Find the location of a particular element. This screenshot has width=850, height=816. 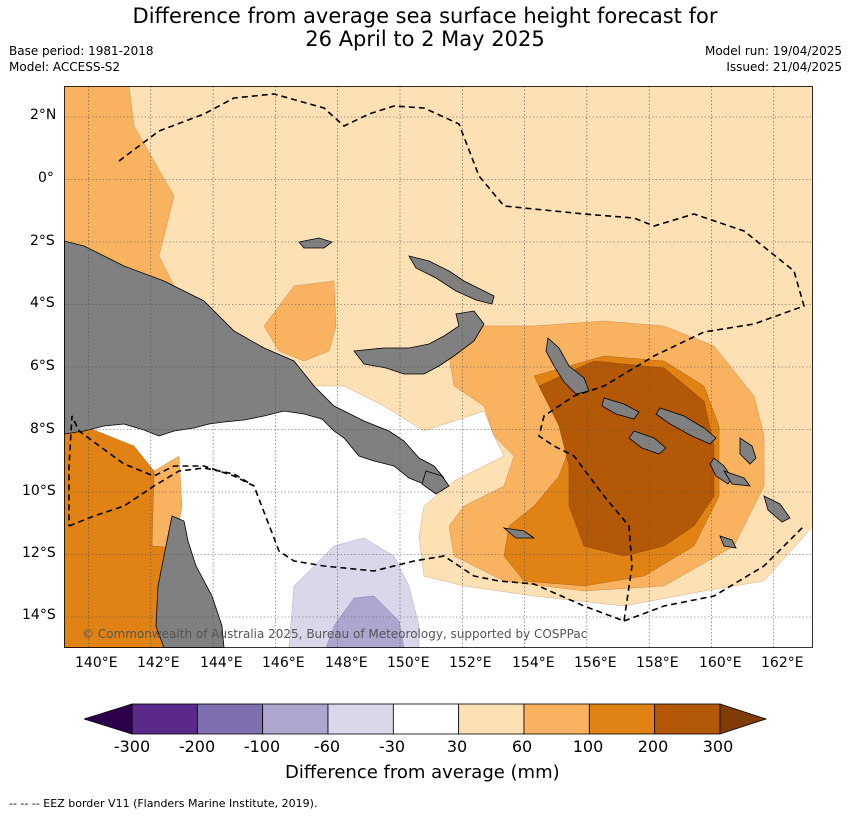

lon-label: 146°E is located at coordinates (283, 663).